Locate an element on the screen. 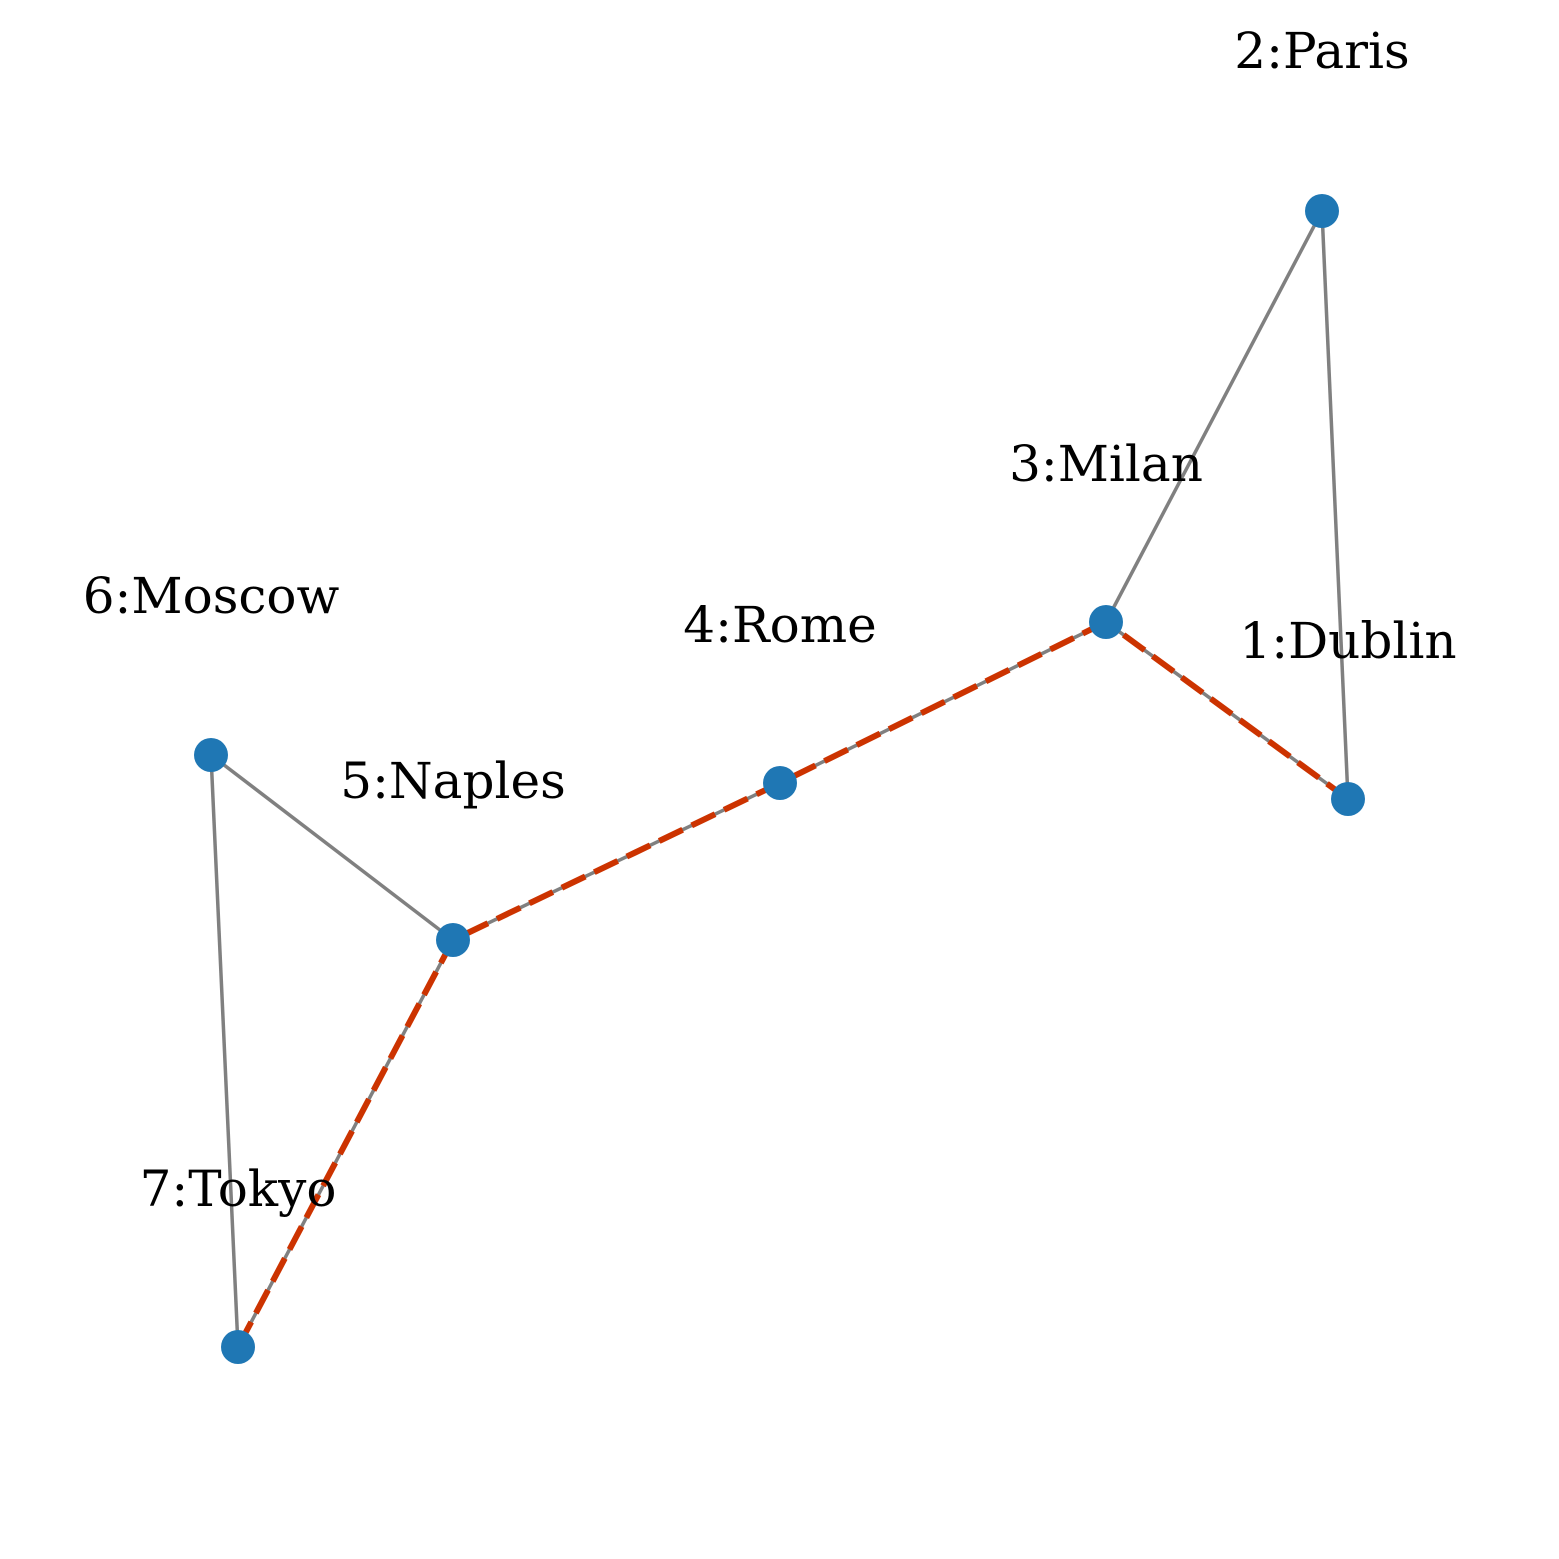 The height and width of the screenshot is (1559, 1559). node-label-6: 6:Moscow is located at coordinates (211, 596).